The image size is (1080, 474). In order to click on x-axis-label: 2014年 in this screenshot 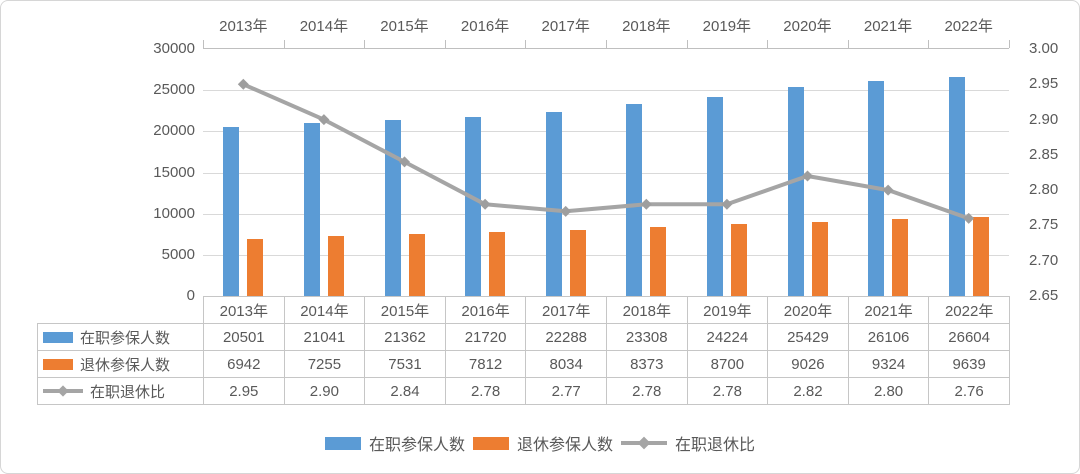, I will do `click(324, 26)`.